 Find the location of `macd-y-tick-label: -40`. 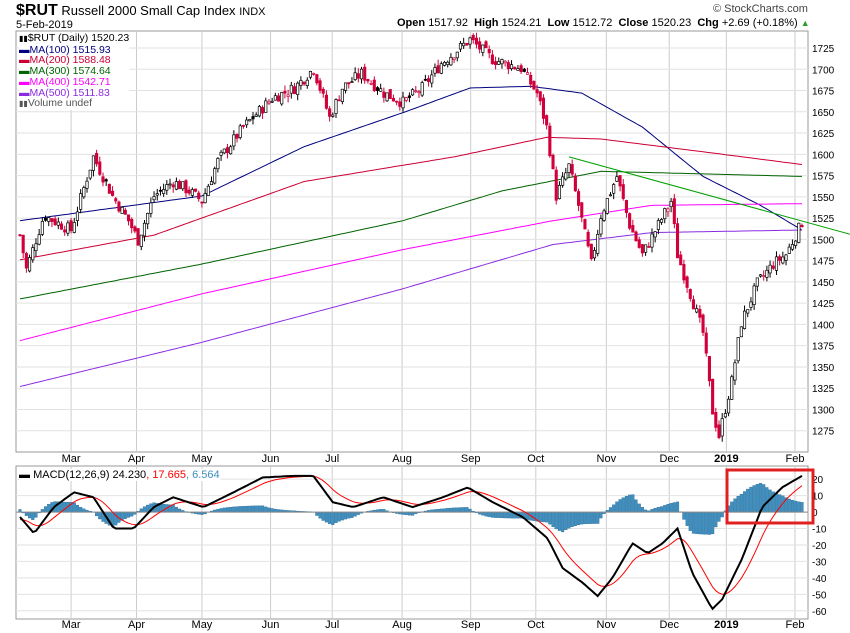

macd-y-tick-label: -40 is located at coordinates (819, 579).